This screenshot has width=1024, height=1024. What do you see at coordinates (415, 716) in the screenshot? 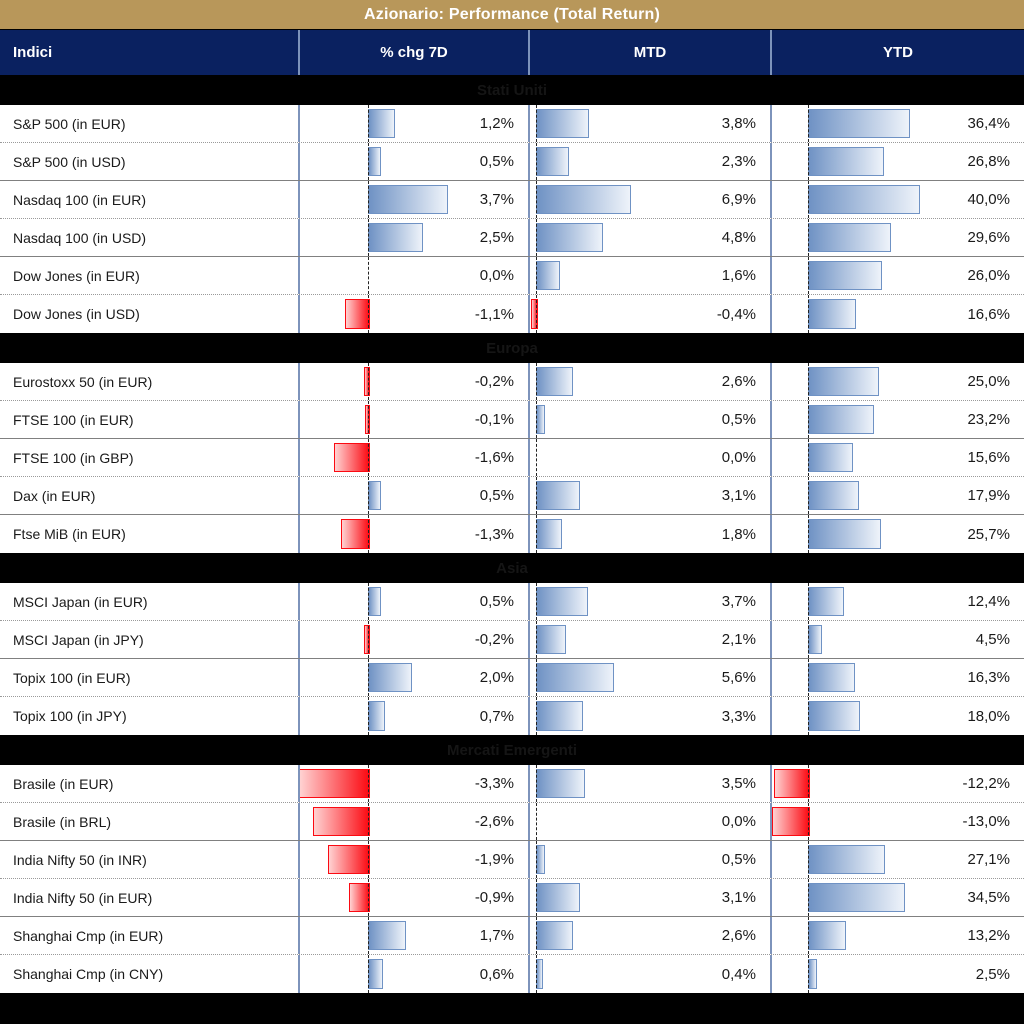
I see `cell-chg7d: 0,7%` at bounding box center [415, 716].